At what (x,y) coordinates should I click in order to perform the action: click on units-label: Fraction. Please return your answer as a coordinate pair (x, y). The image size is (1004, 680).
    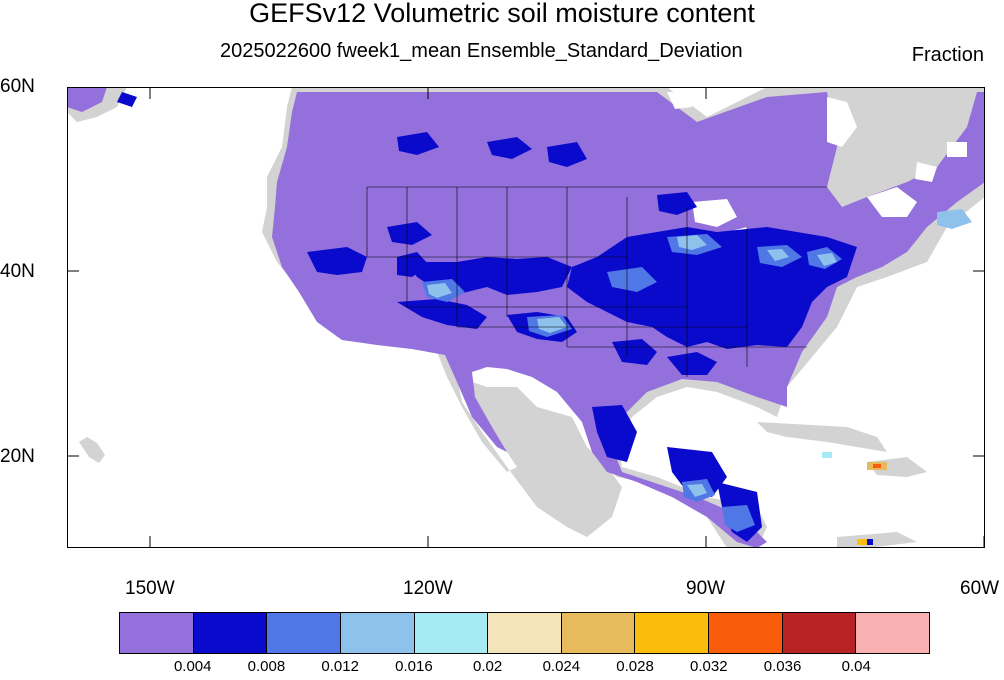
    Looking at the image, I should click on (947, 55).